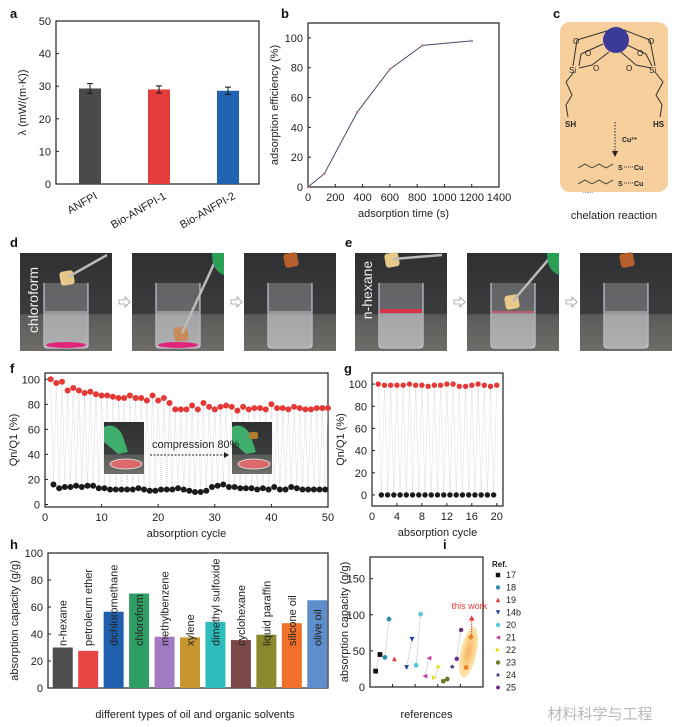 The image size is (679, 727). Describe the element at coordinates (89, 607) in the screenshot. I see `bar-category-label: petroleum ether` at that location.